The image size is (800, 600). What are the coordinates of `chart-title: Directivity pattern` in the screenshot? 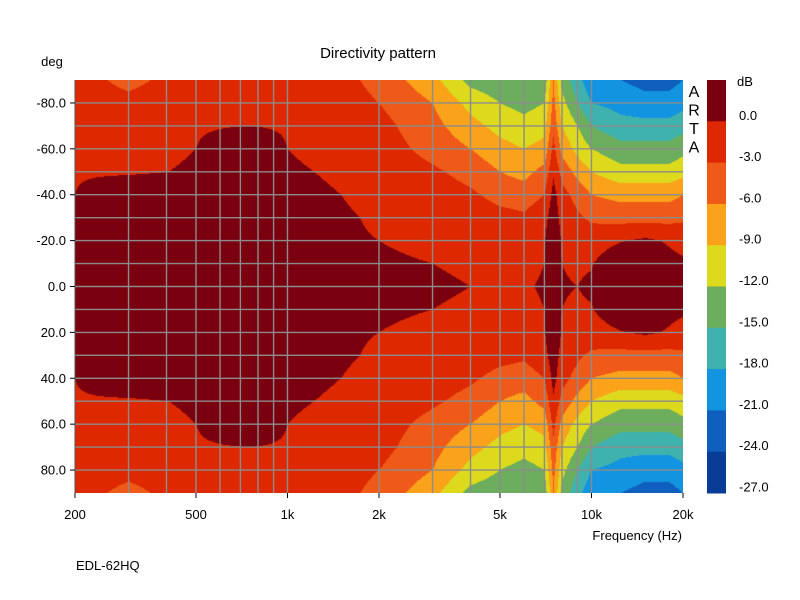 It's located at (378, 53).